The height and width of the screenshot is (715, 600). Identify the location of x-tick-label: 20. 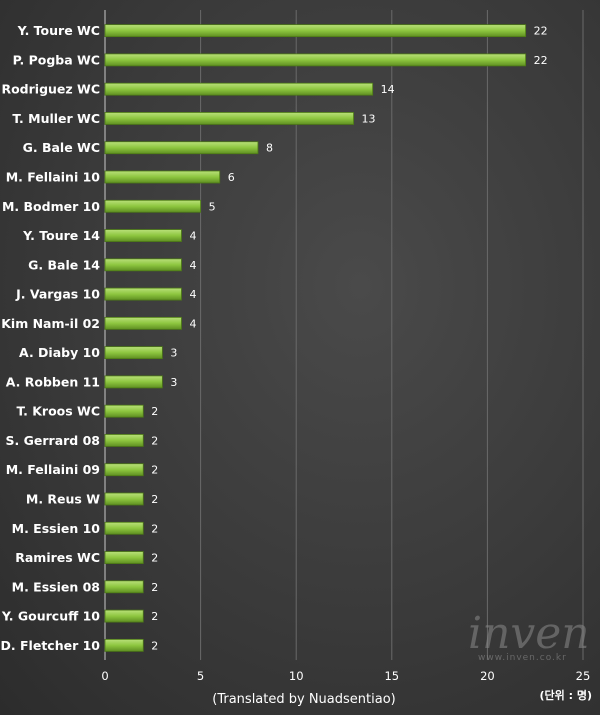
(487, 676).